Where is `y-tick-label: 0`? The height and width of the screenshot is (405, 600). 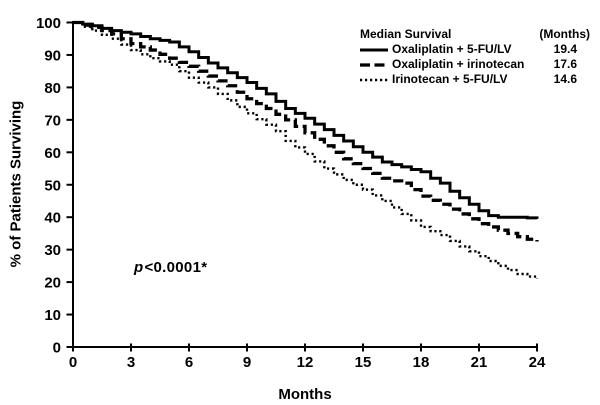
y-tick-label: 0 is located at coordinates (57, 348).